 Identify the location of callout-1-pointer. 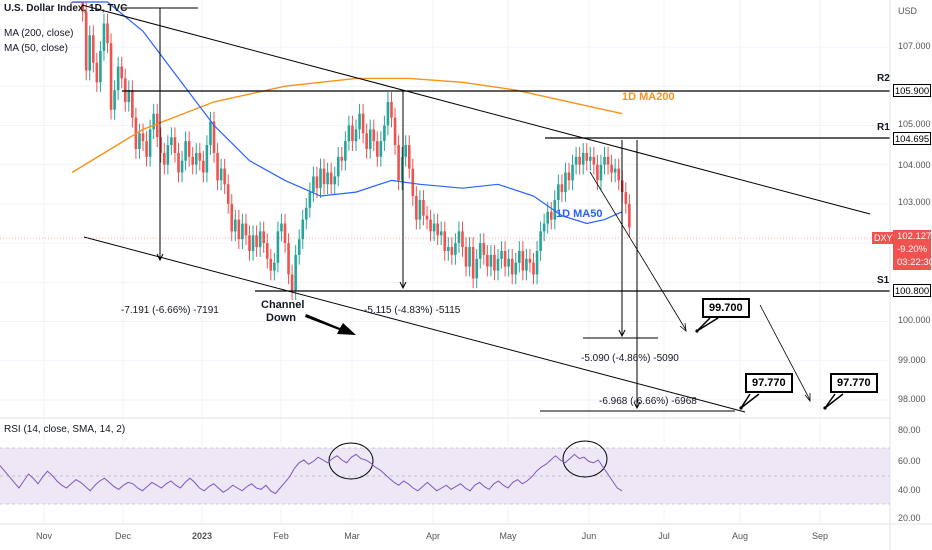
(707, 324).